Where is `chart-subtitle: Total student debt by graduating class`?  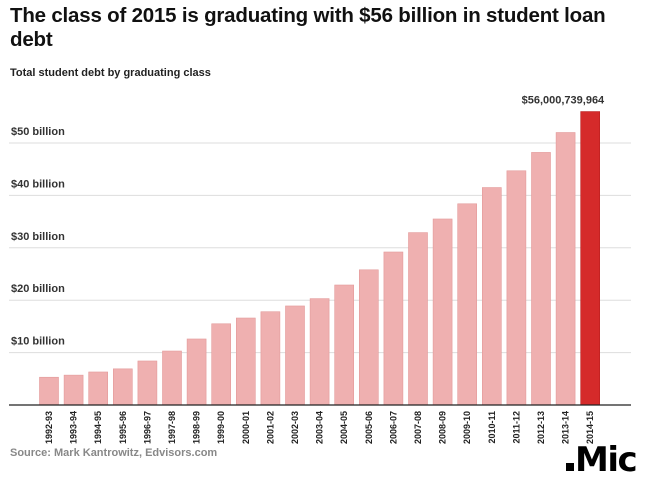
chart-subtitle: Total student debt by graduating class is located at coordinates (110, 73).